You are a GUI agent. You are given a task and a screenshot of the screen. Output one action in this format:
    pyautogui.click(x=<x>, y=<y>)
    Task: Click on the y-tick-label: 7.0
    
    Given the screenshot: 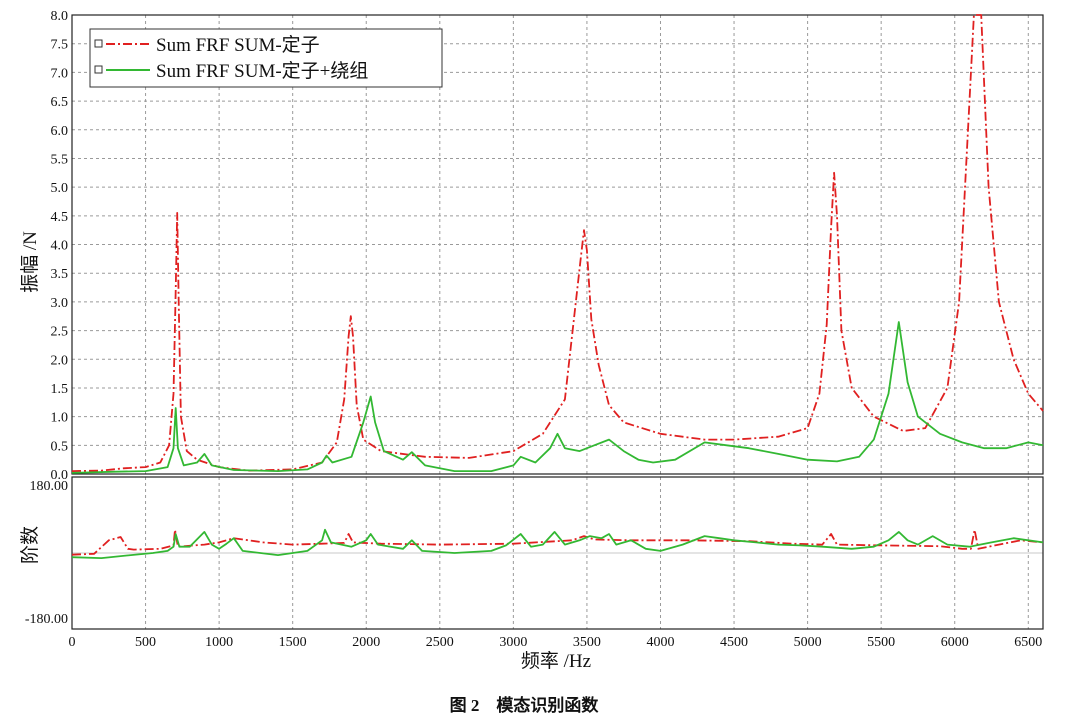 What is the action you would take?
    pyautogui.click(x=60, y=73)
    